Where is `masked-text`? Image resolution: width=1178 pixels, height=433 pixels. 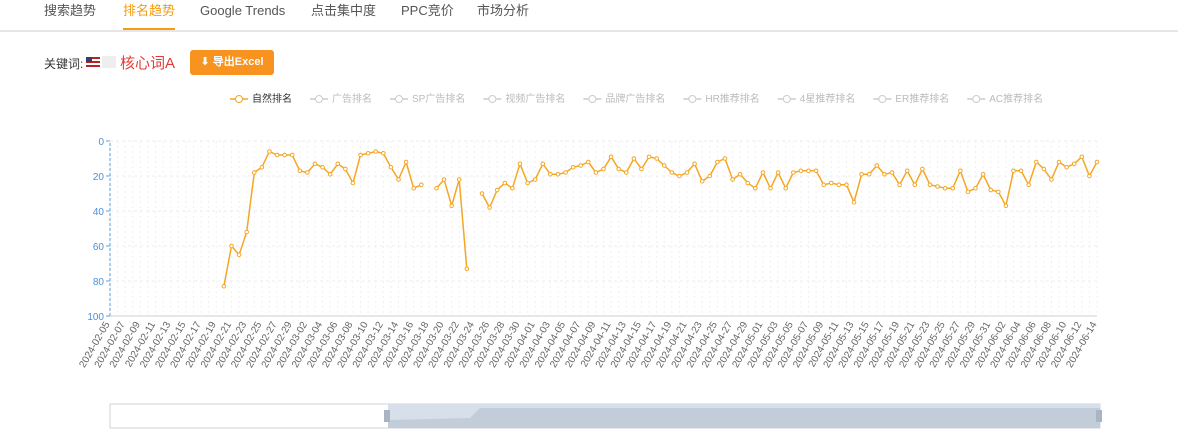 masked-text is located at coordinates (109, 62).